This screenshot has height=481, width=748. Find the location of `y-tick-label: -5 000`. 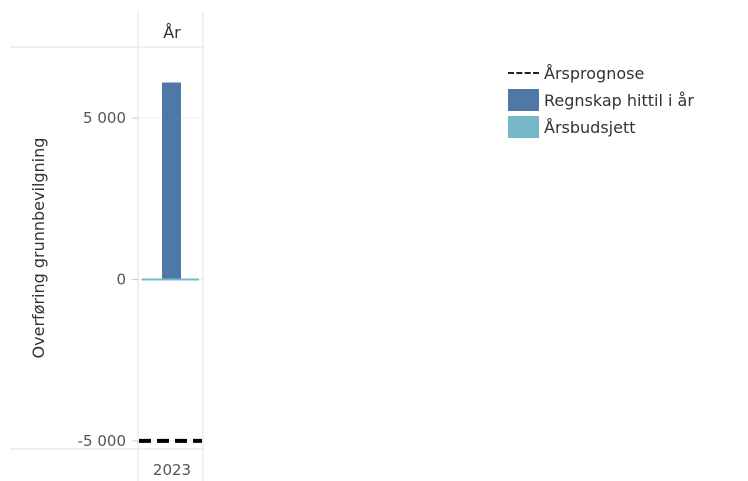

y-tick-label: -5 000 is located at coordinates (102, 441).